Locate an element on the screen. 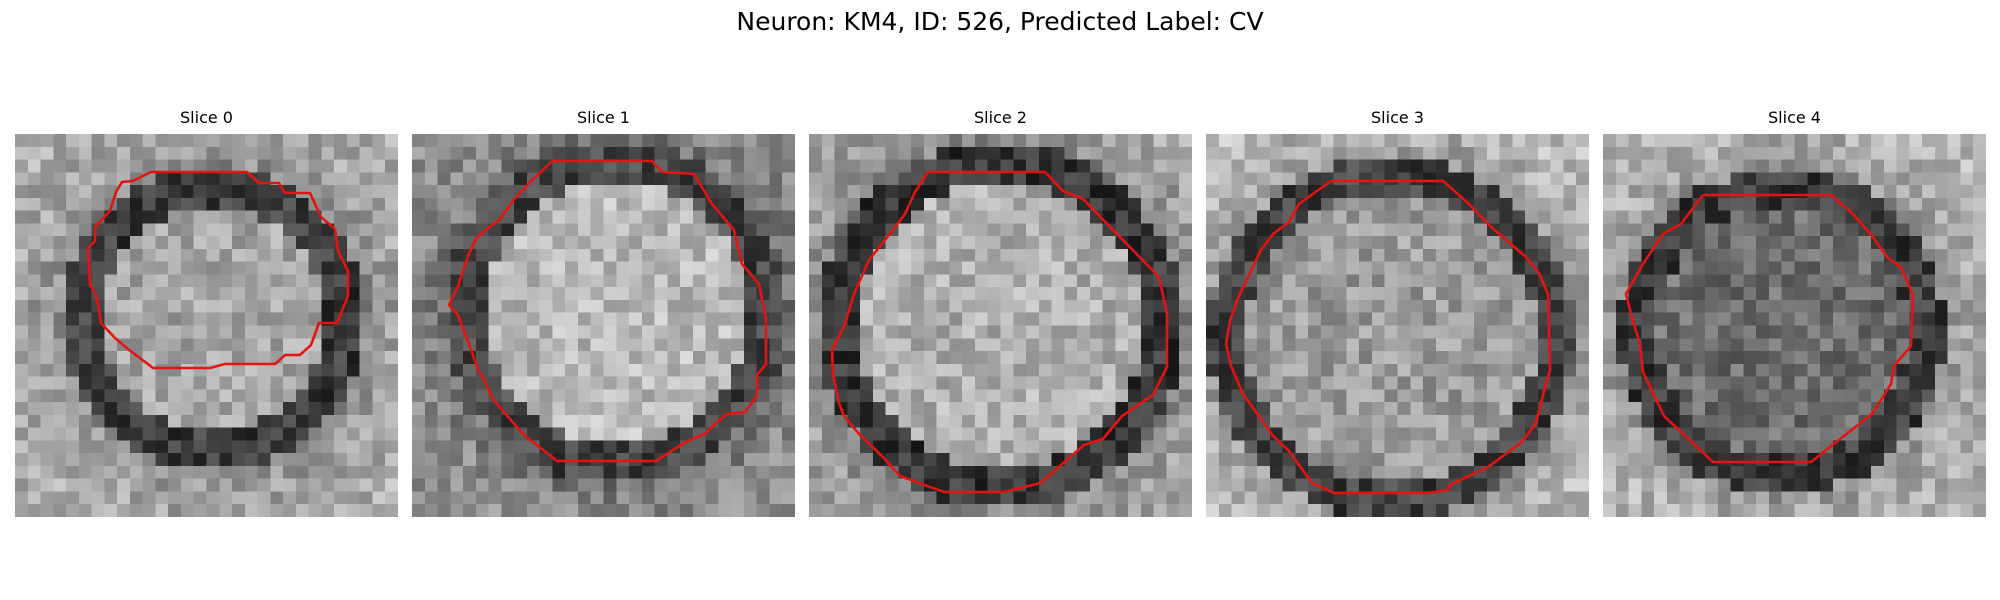 The height and width of the screenshot is (600, 2000). slice-title-1: Slice 1 is located at coordinates (603, 117).